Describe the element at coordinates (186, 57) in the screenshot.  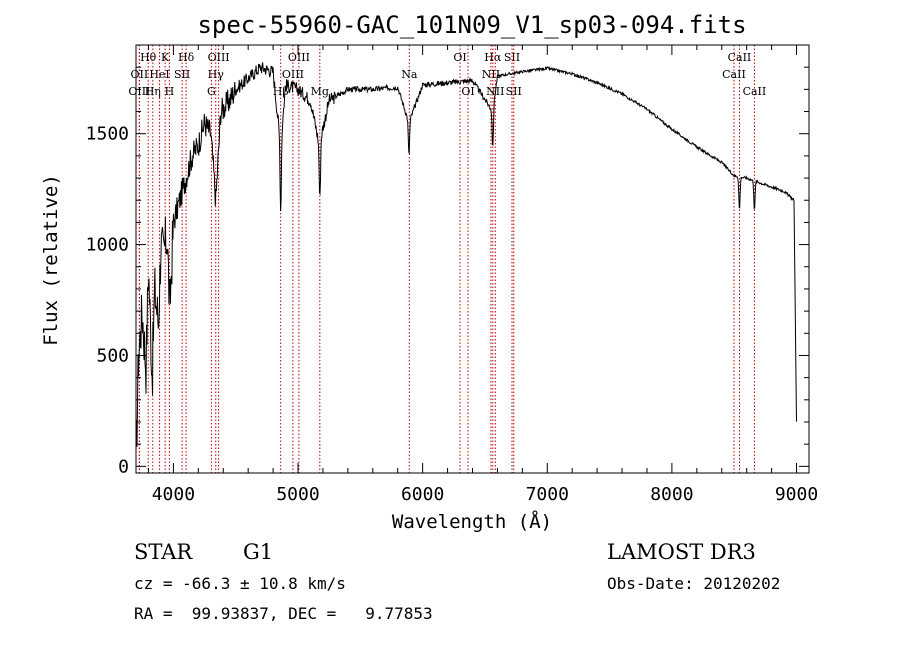
I see `line-marker-label: Hδ` at that location.